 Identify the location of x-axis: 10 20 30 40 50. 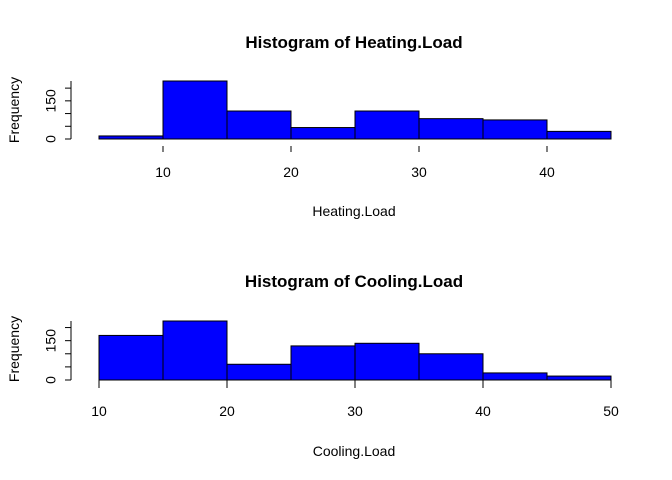
(355, 399).